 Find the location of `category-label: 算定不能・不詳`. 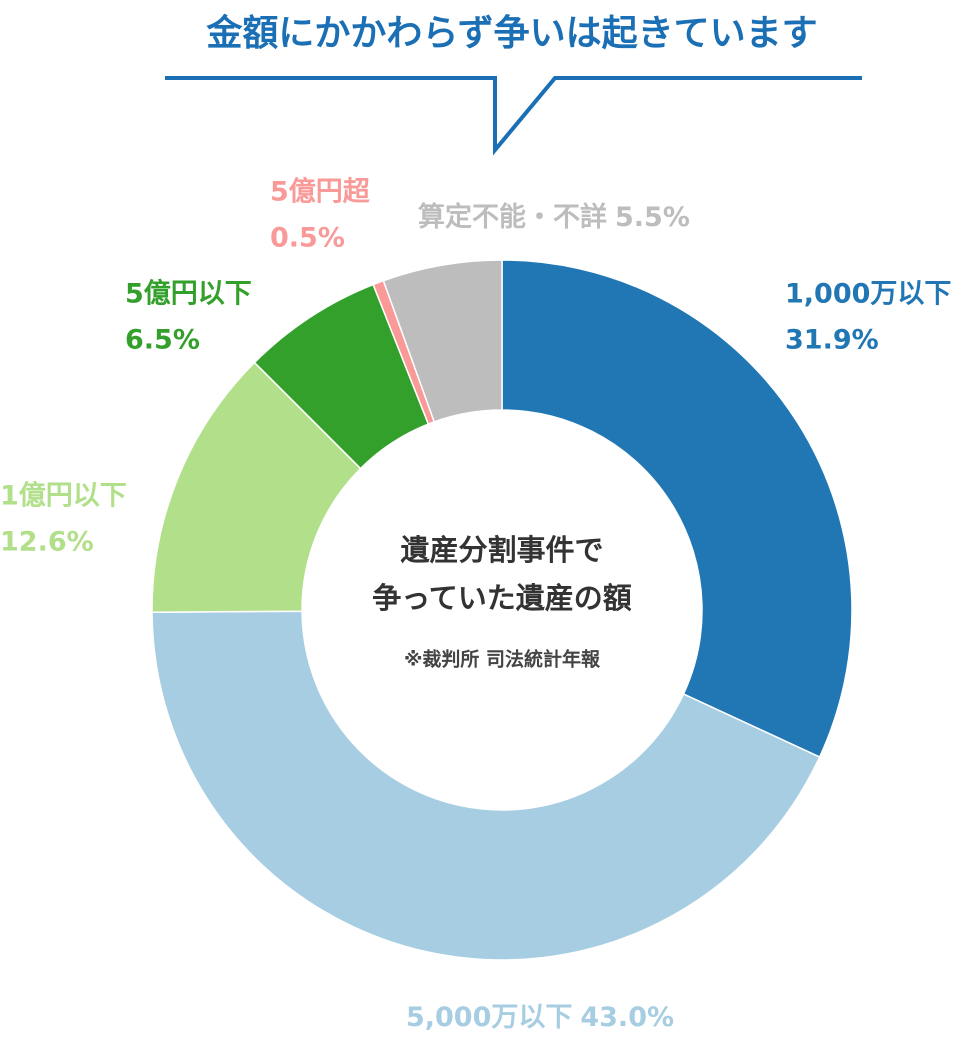

category-label: 算定不能・不詳 is located at coordinates (512, 217).